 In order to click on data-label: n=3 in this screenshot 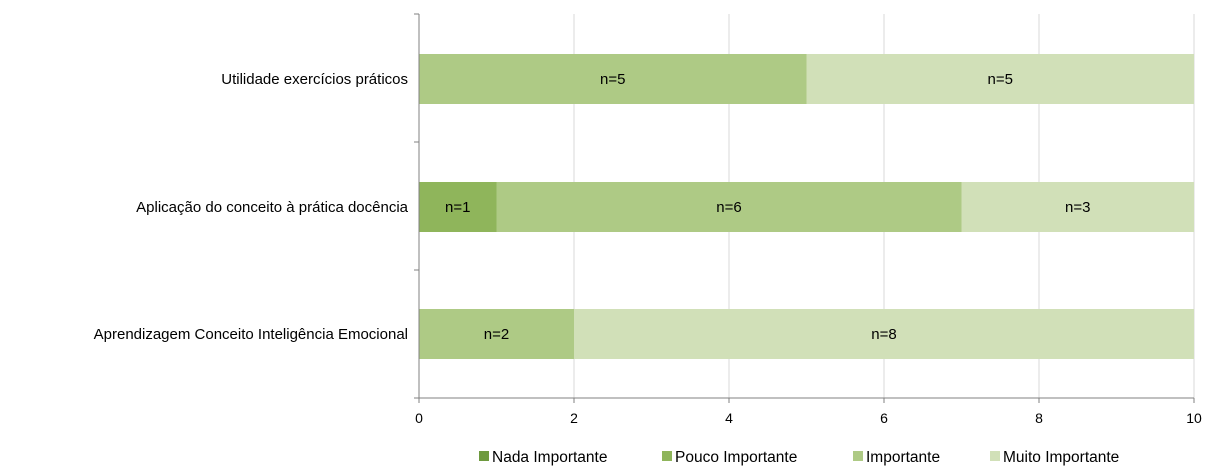, I will do `click(1077, 207)`.